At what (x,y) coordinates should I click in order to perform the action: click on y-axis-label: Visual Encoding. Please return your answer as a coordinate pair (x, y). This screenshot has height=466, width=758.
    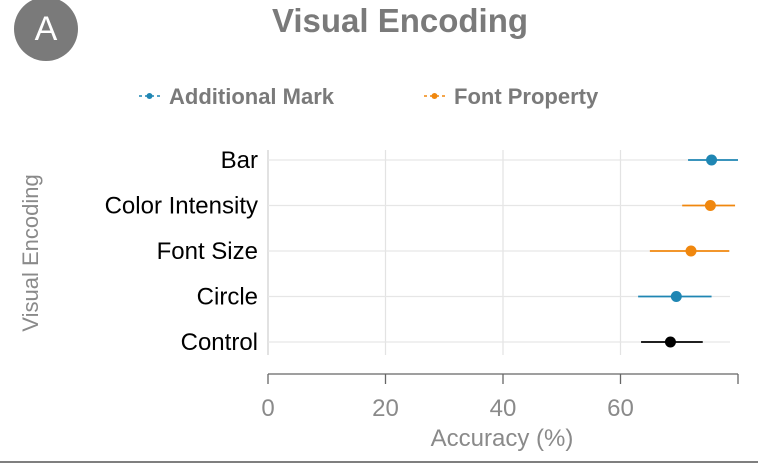
    Looking at the image, I should click on (30, 252).